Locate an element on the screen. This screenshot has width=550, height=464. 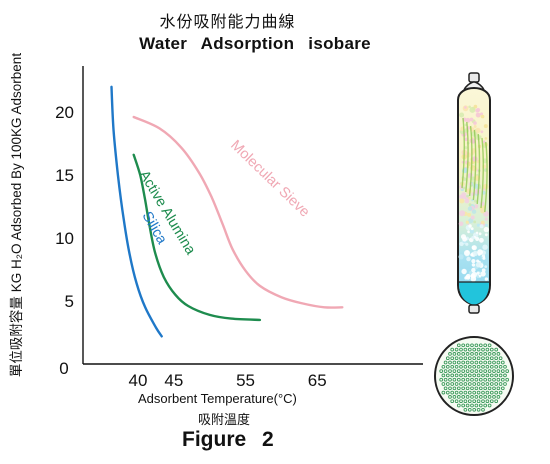
vessel-beads is located at coordinates (473, 193).